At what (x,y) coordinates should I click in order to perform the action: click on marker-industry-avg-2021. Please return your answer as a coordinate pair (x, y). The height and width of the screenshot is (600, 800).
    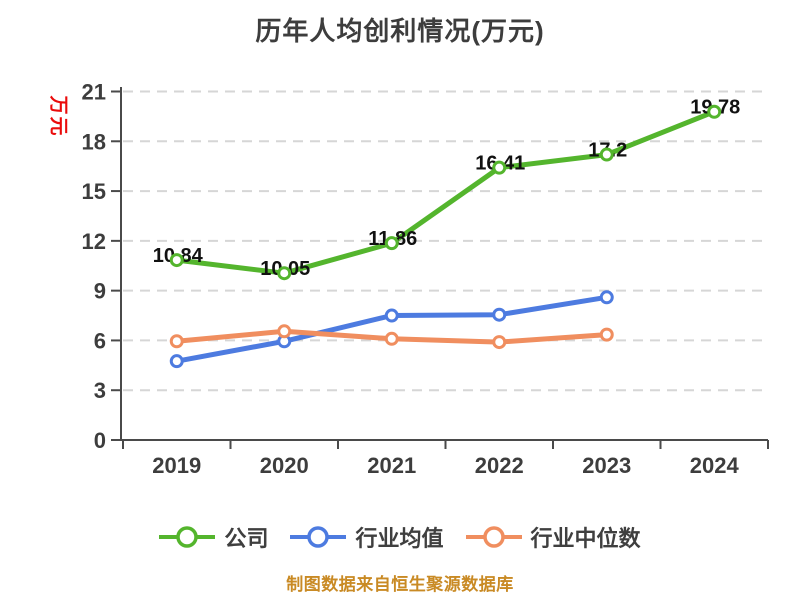
    Looking at the image, I should click on (391, 315).